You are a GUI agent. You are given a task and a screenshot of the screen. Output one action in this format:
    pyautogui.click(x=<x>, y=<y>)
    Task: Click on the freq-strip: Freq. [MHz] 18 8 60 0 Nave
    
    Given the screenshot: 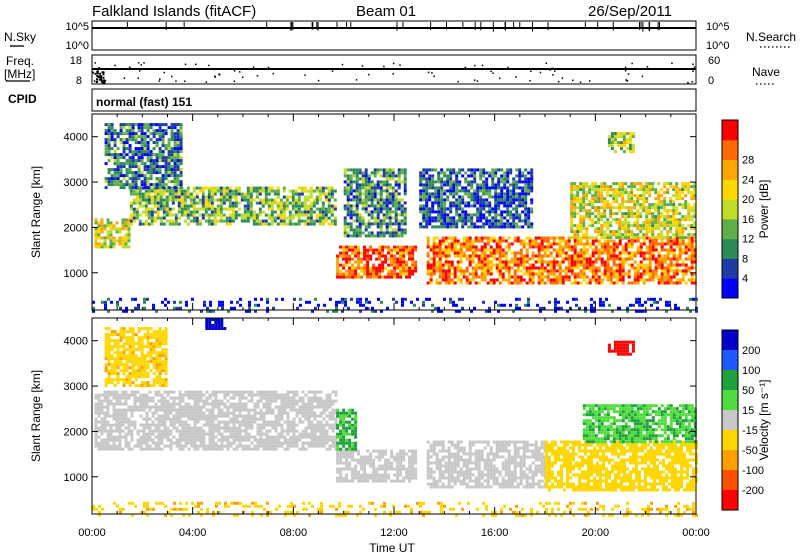 What is the action you would take?
    pyautogui.click(x=392, y=70)
    